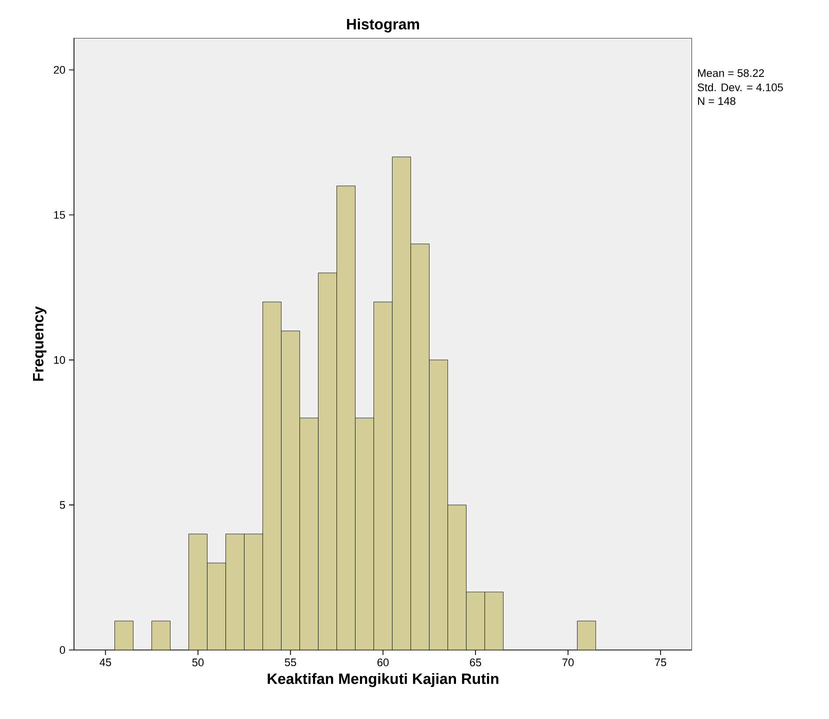  What do you see at coordinates (198, 662) in the screenshot?
I see `x-tick-label: 50` at bounding box center [198, 662].